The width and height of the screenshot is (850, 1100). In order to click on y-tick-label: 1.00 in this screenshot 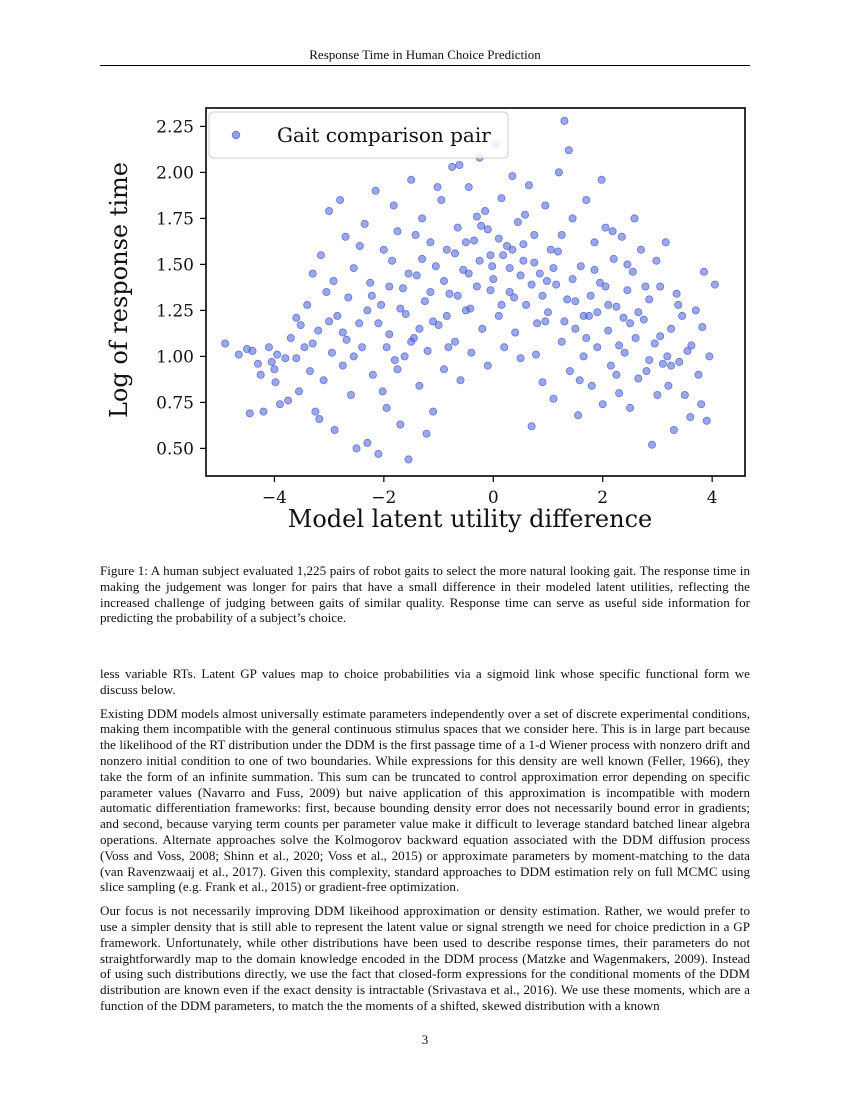, I will do `click(175, 357)`.